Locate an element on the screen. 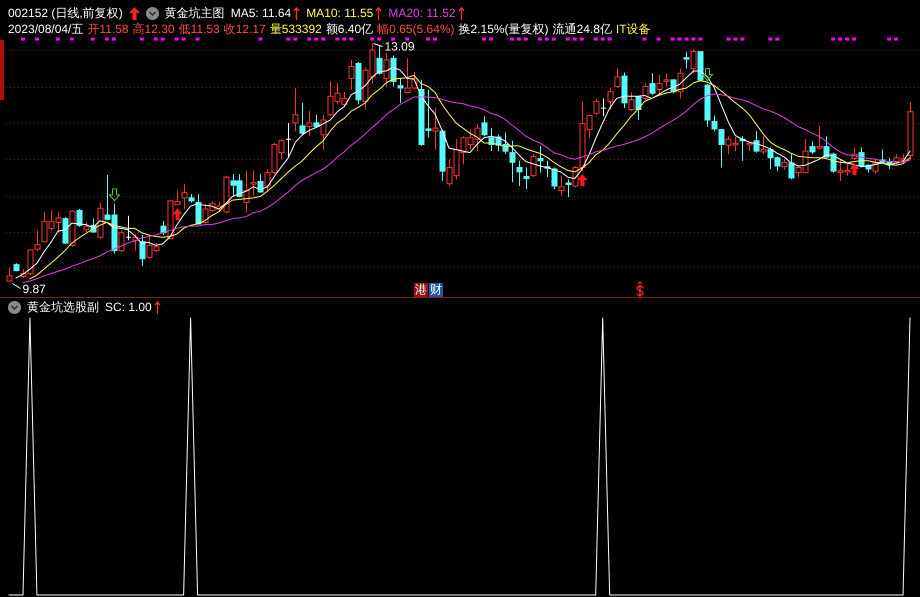 Image resolution: width=920 pixels, height=597 pixels. text: SC: 1.00 is located at coordinates (128, 307).